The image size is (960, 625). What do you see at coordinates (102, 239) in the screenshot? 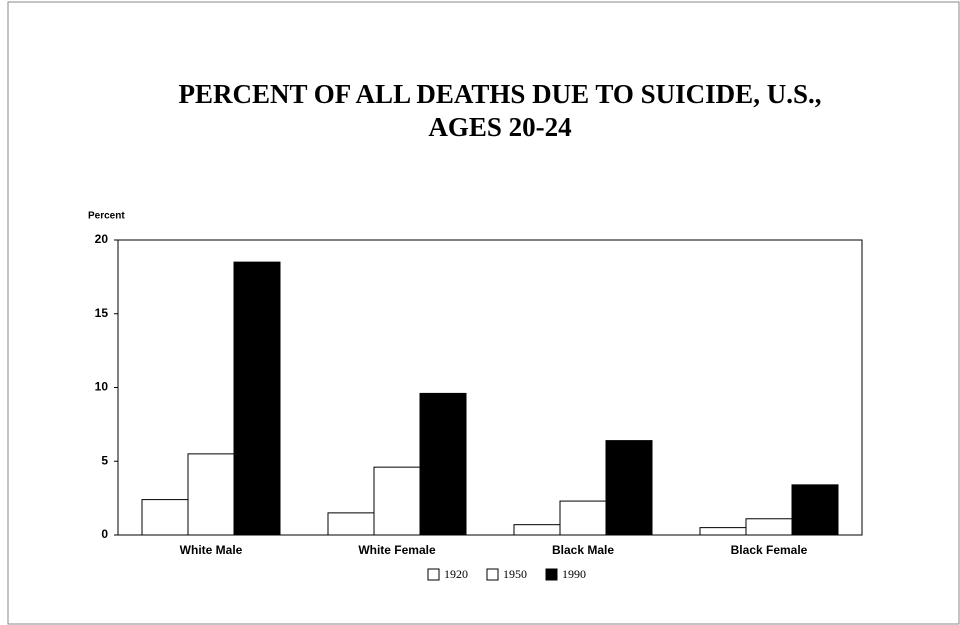
I see `y-tick-label: 20` at bounding box center [102, 239].